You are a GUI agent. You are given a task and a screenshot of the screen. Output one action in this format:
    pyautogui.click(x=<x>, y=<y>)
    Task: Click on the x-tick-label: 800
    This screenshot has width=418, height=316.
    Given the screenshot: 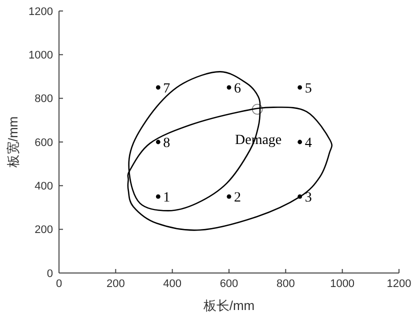 What is the action you would take?
    pyautogui.click(x=285, y=284)
    